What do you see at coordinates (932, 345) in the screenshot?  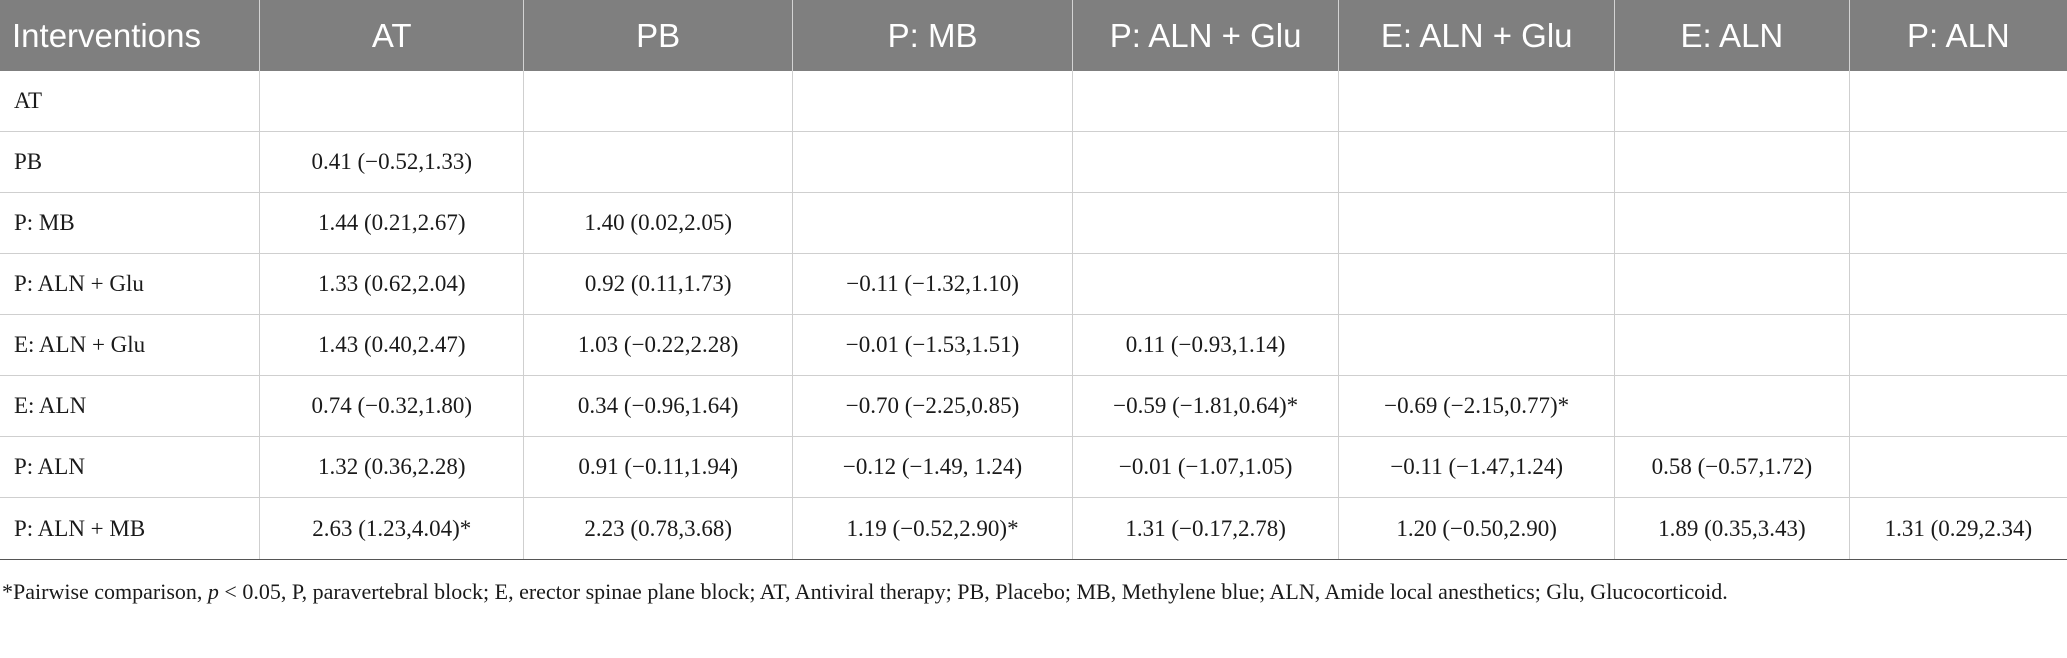 I see `table-cell: −0.01 (−1.53,1.51)` at bounding box center [932, 345].